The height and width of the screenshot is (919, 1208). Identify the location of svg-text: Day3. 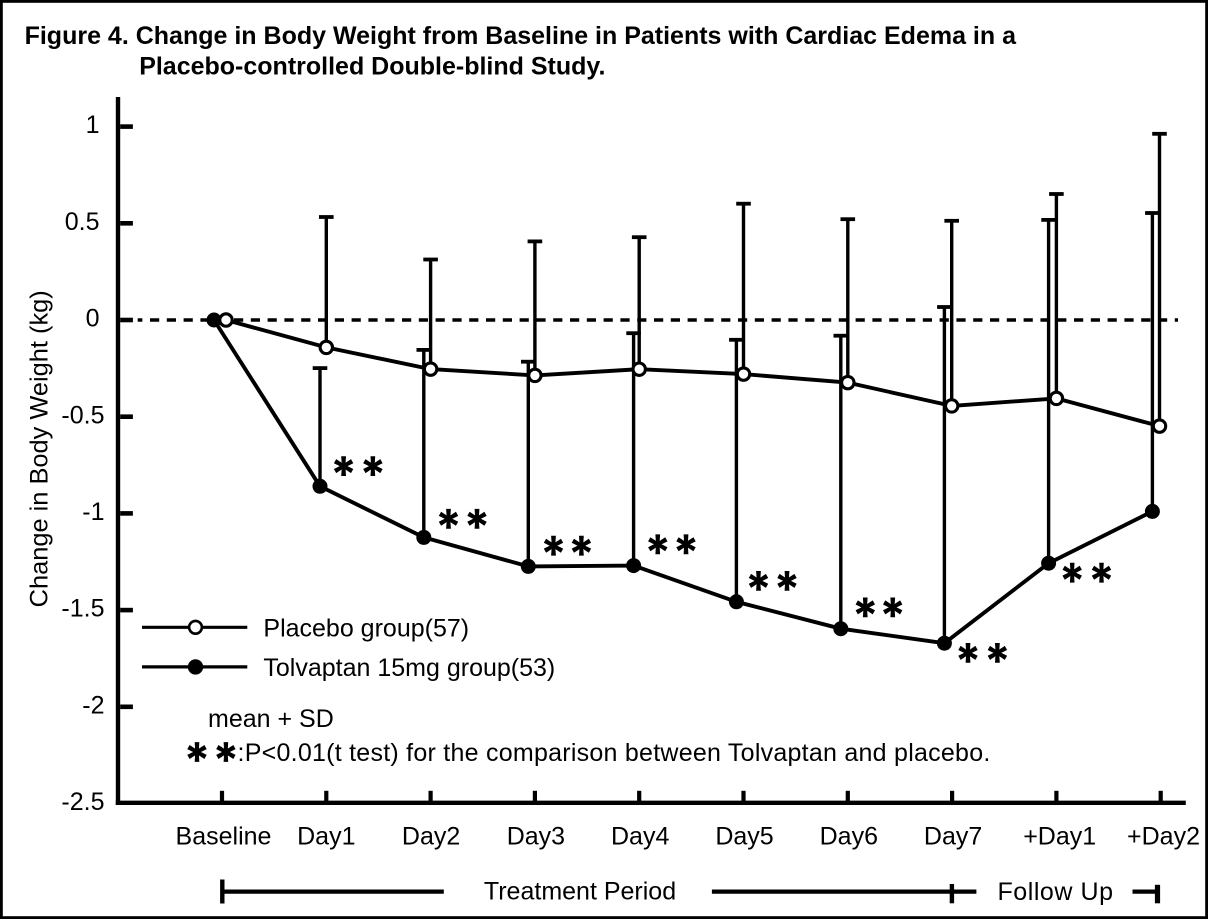
(536, 837).